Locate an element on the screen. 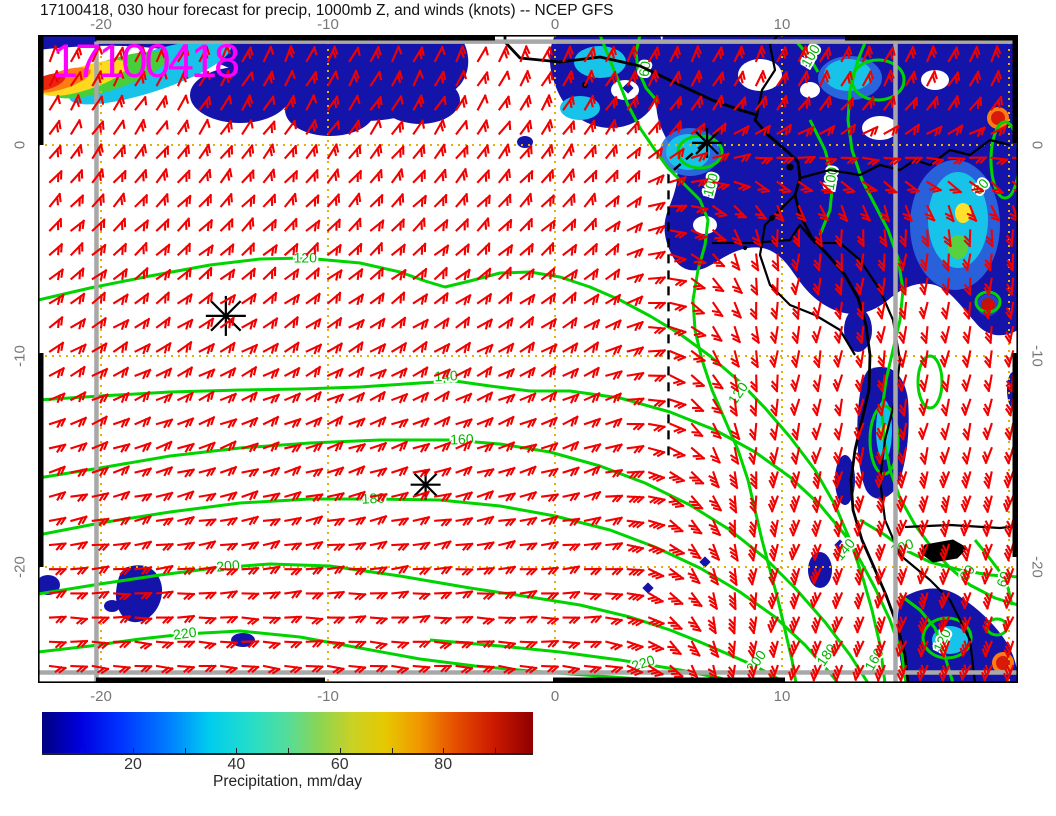 The image size is (1056, 816). precip-blob is located at coordinates (958, 247).